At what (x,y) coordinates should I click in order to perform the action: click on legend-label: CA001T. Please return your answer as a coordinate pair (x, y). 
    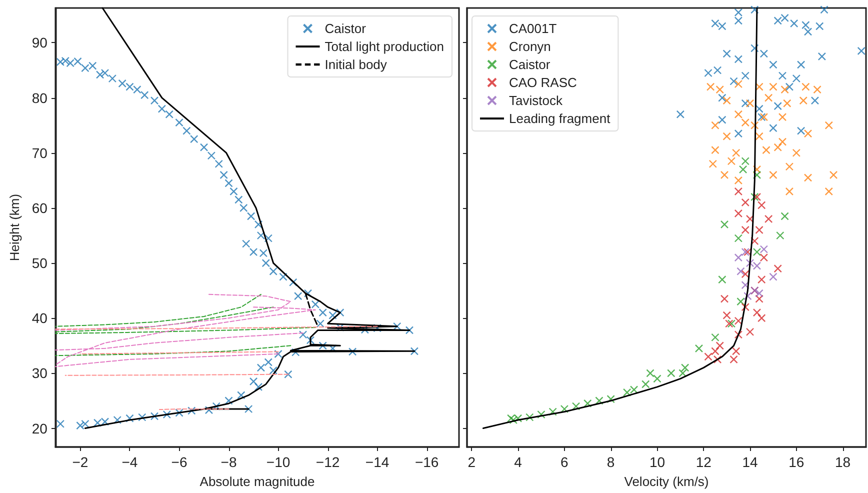
    Looking at the image, I should click on (533, 28).